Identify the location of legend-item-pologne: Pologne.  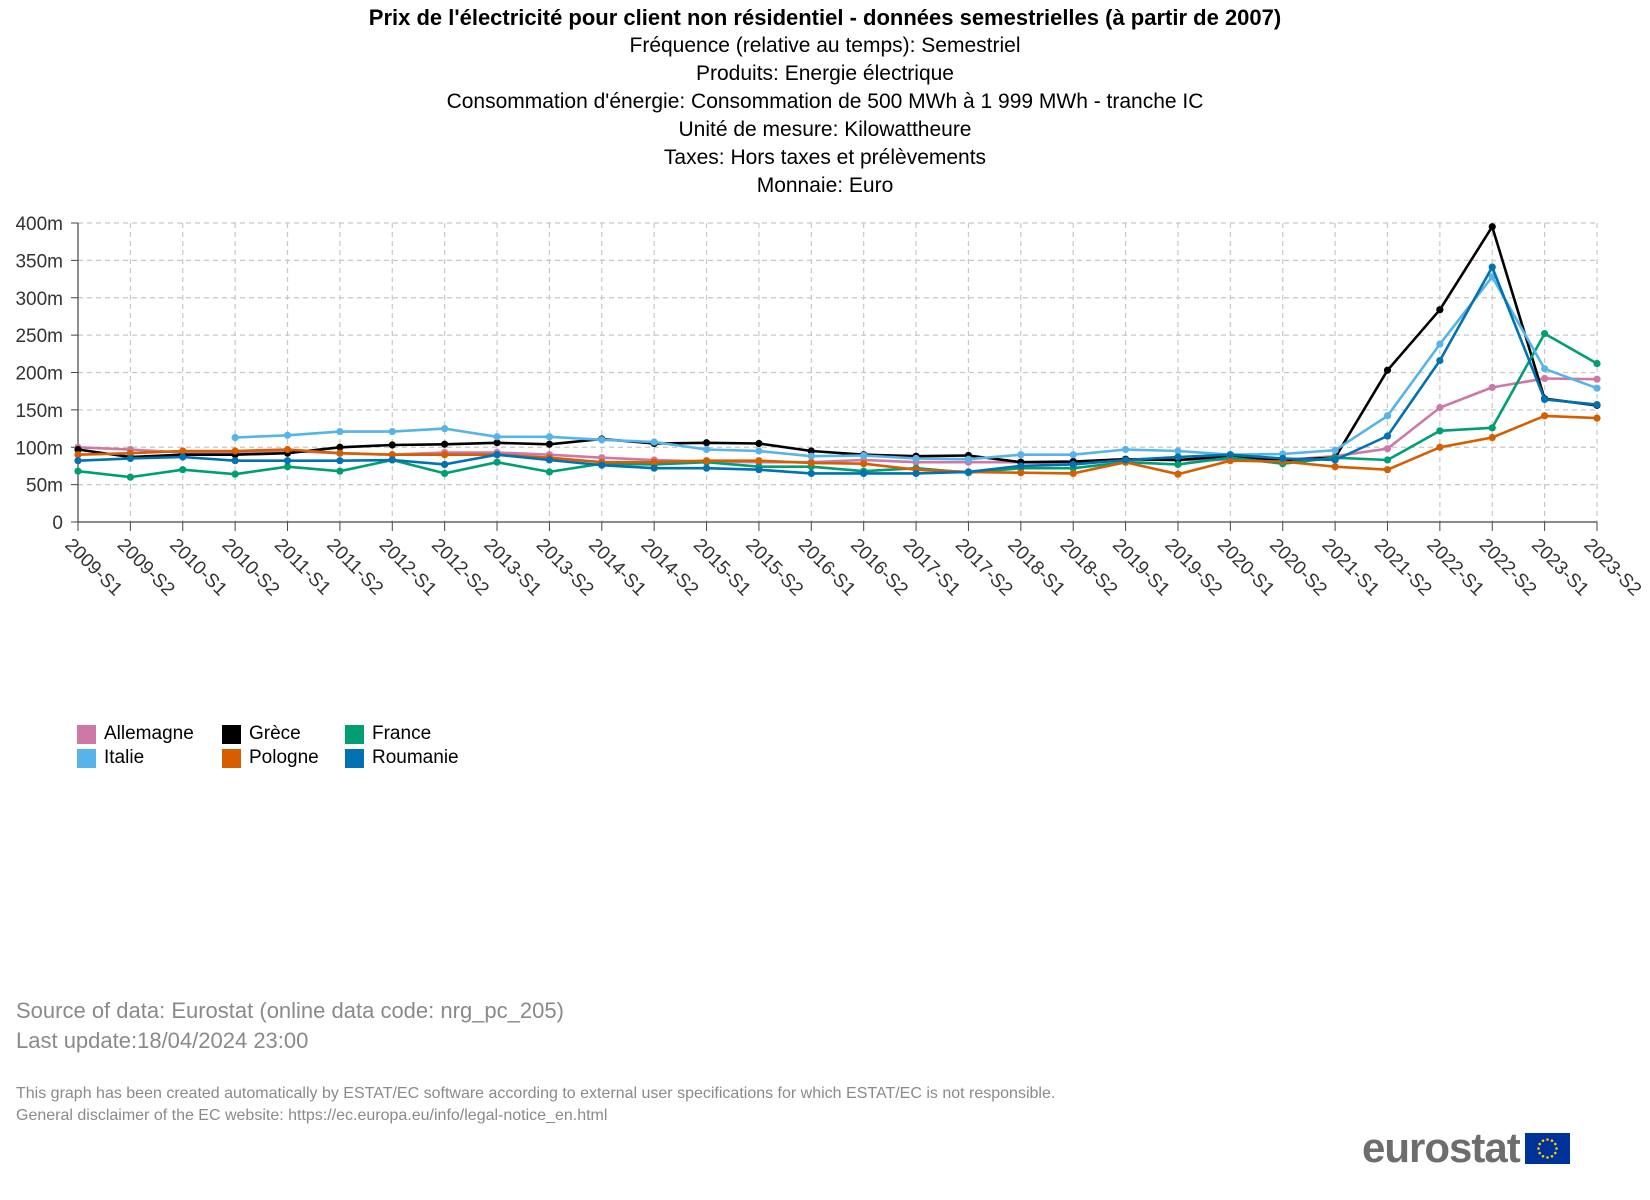
(270, 758).